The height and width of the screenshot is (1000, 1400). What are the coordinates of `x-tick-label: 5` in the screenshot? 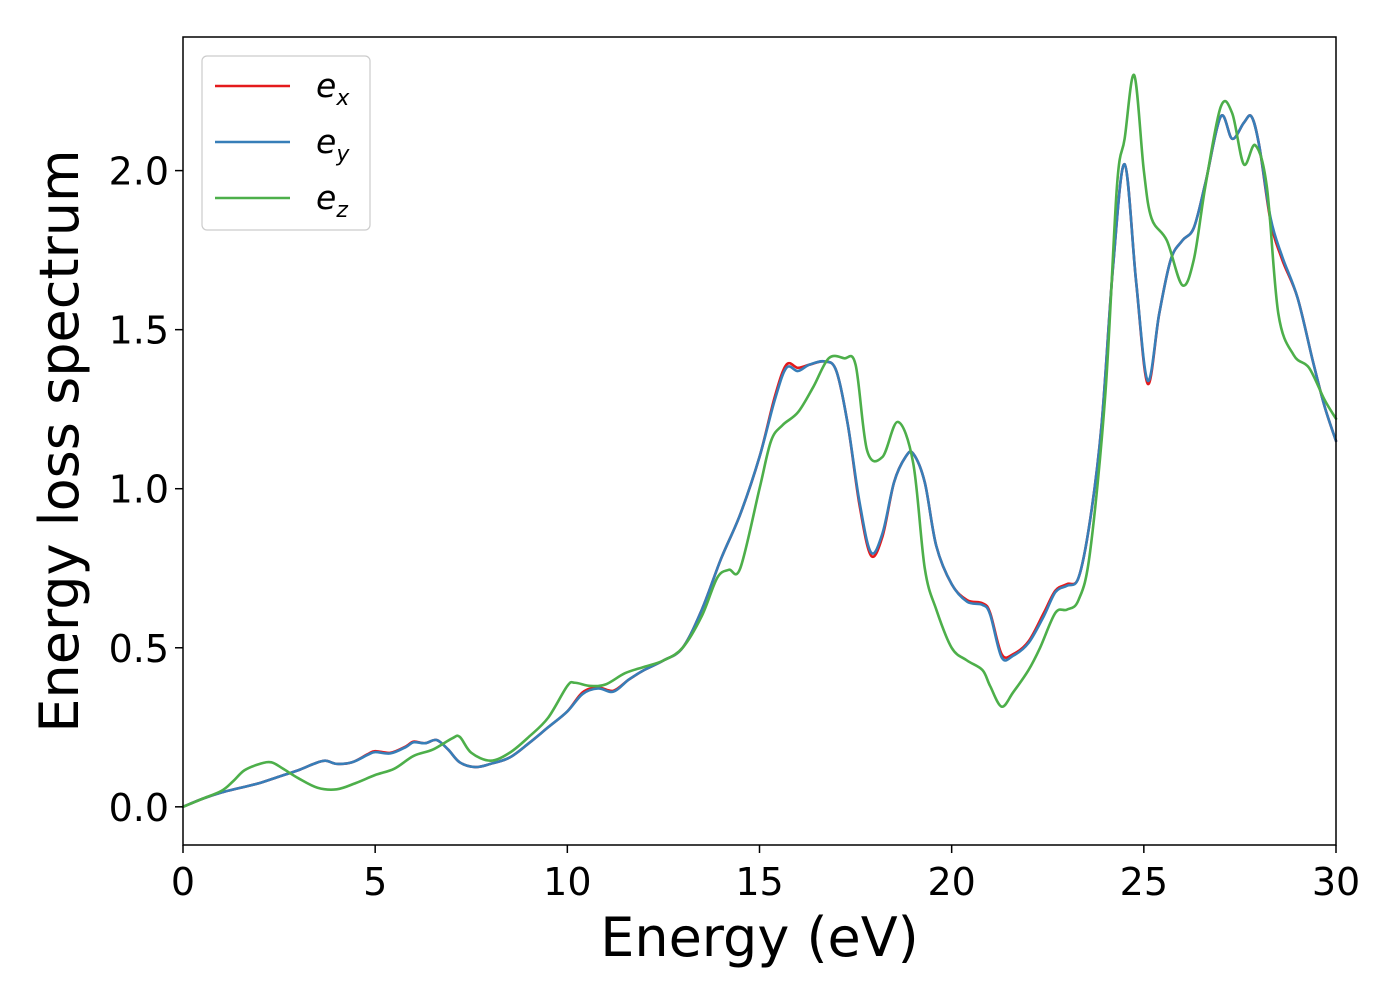 It's located at (375, 882).